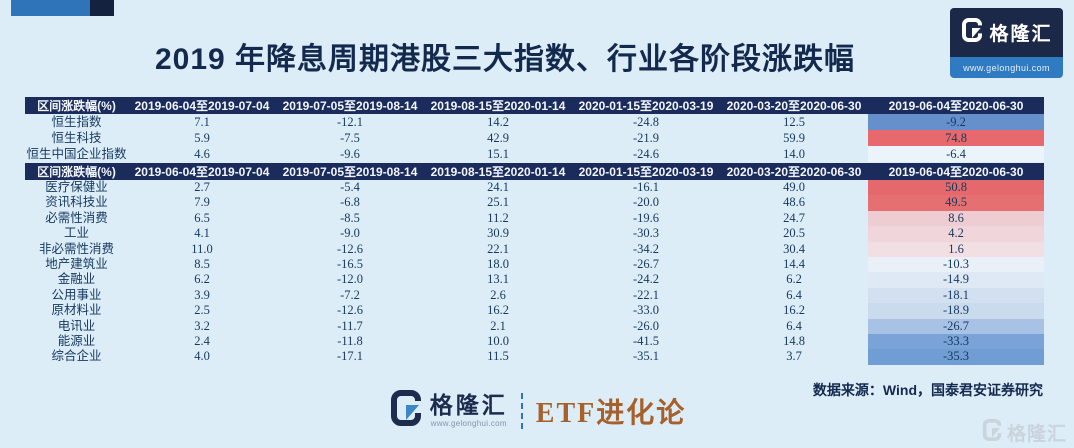 Image resolution: width=1074 pixels, height=448 pixels. I want to click on value-cell: 12.5, so click(794, 122).